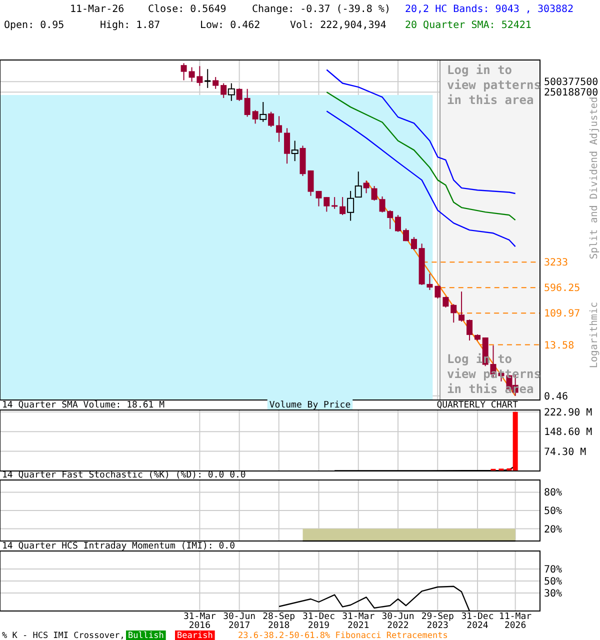 The width and height of the screenshot is (600, 640). I want to click on text: Change: -0.37 (-39.8 %), so click(321, 9).